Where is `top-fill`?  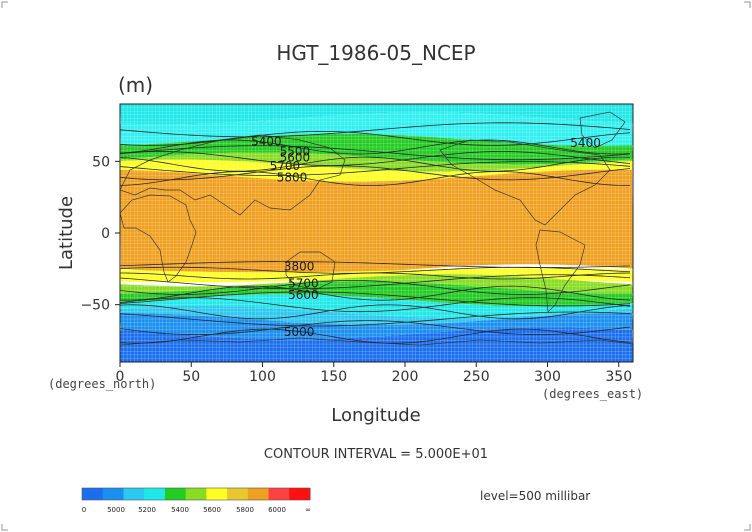
top-fill is located at coordinates (376, 107).